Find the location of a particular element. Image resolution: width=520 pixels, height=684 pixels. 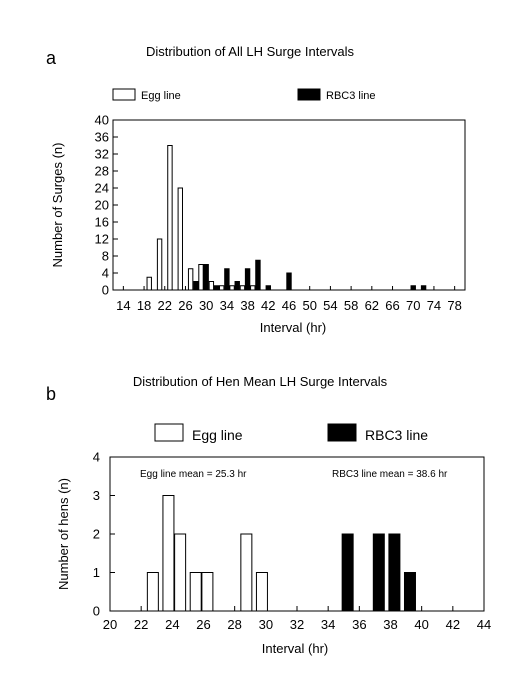

panel-a-legend-label-egg: Egg line is located at coordinates (161, 96).